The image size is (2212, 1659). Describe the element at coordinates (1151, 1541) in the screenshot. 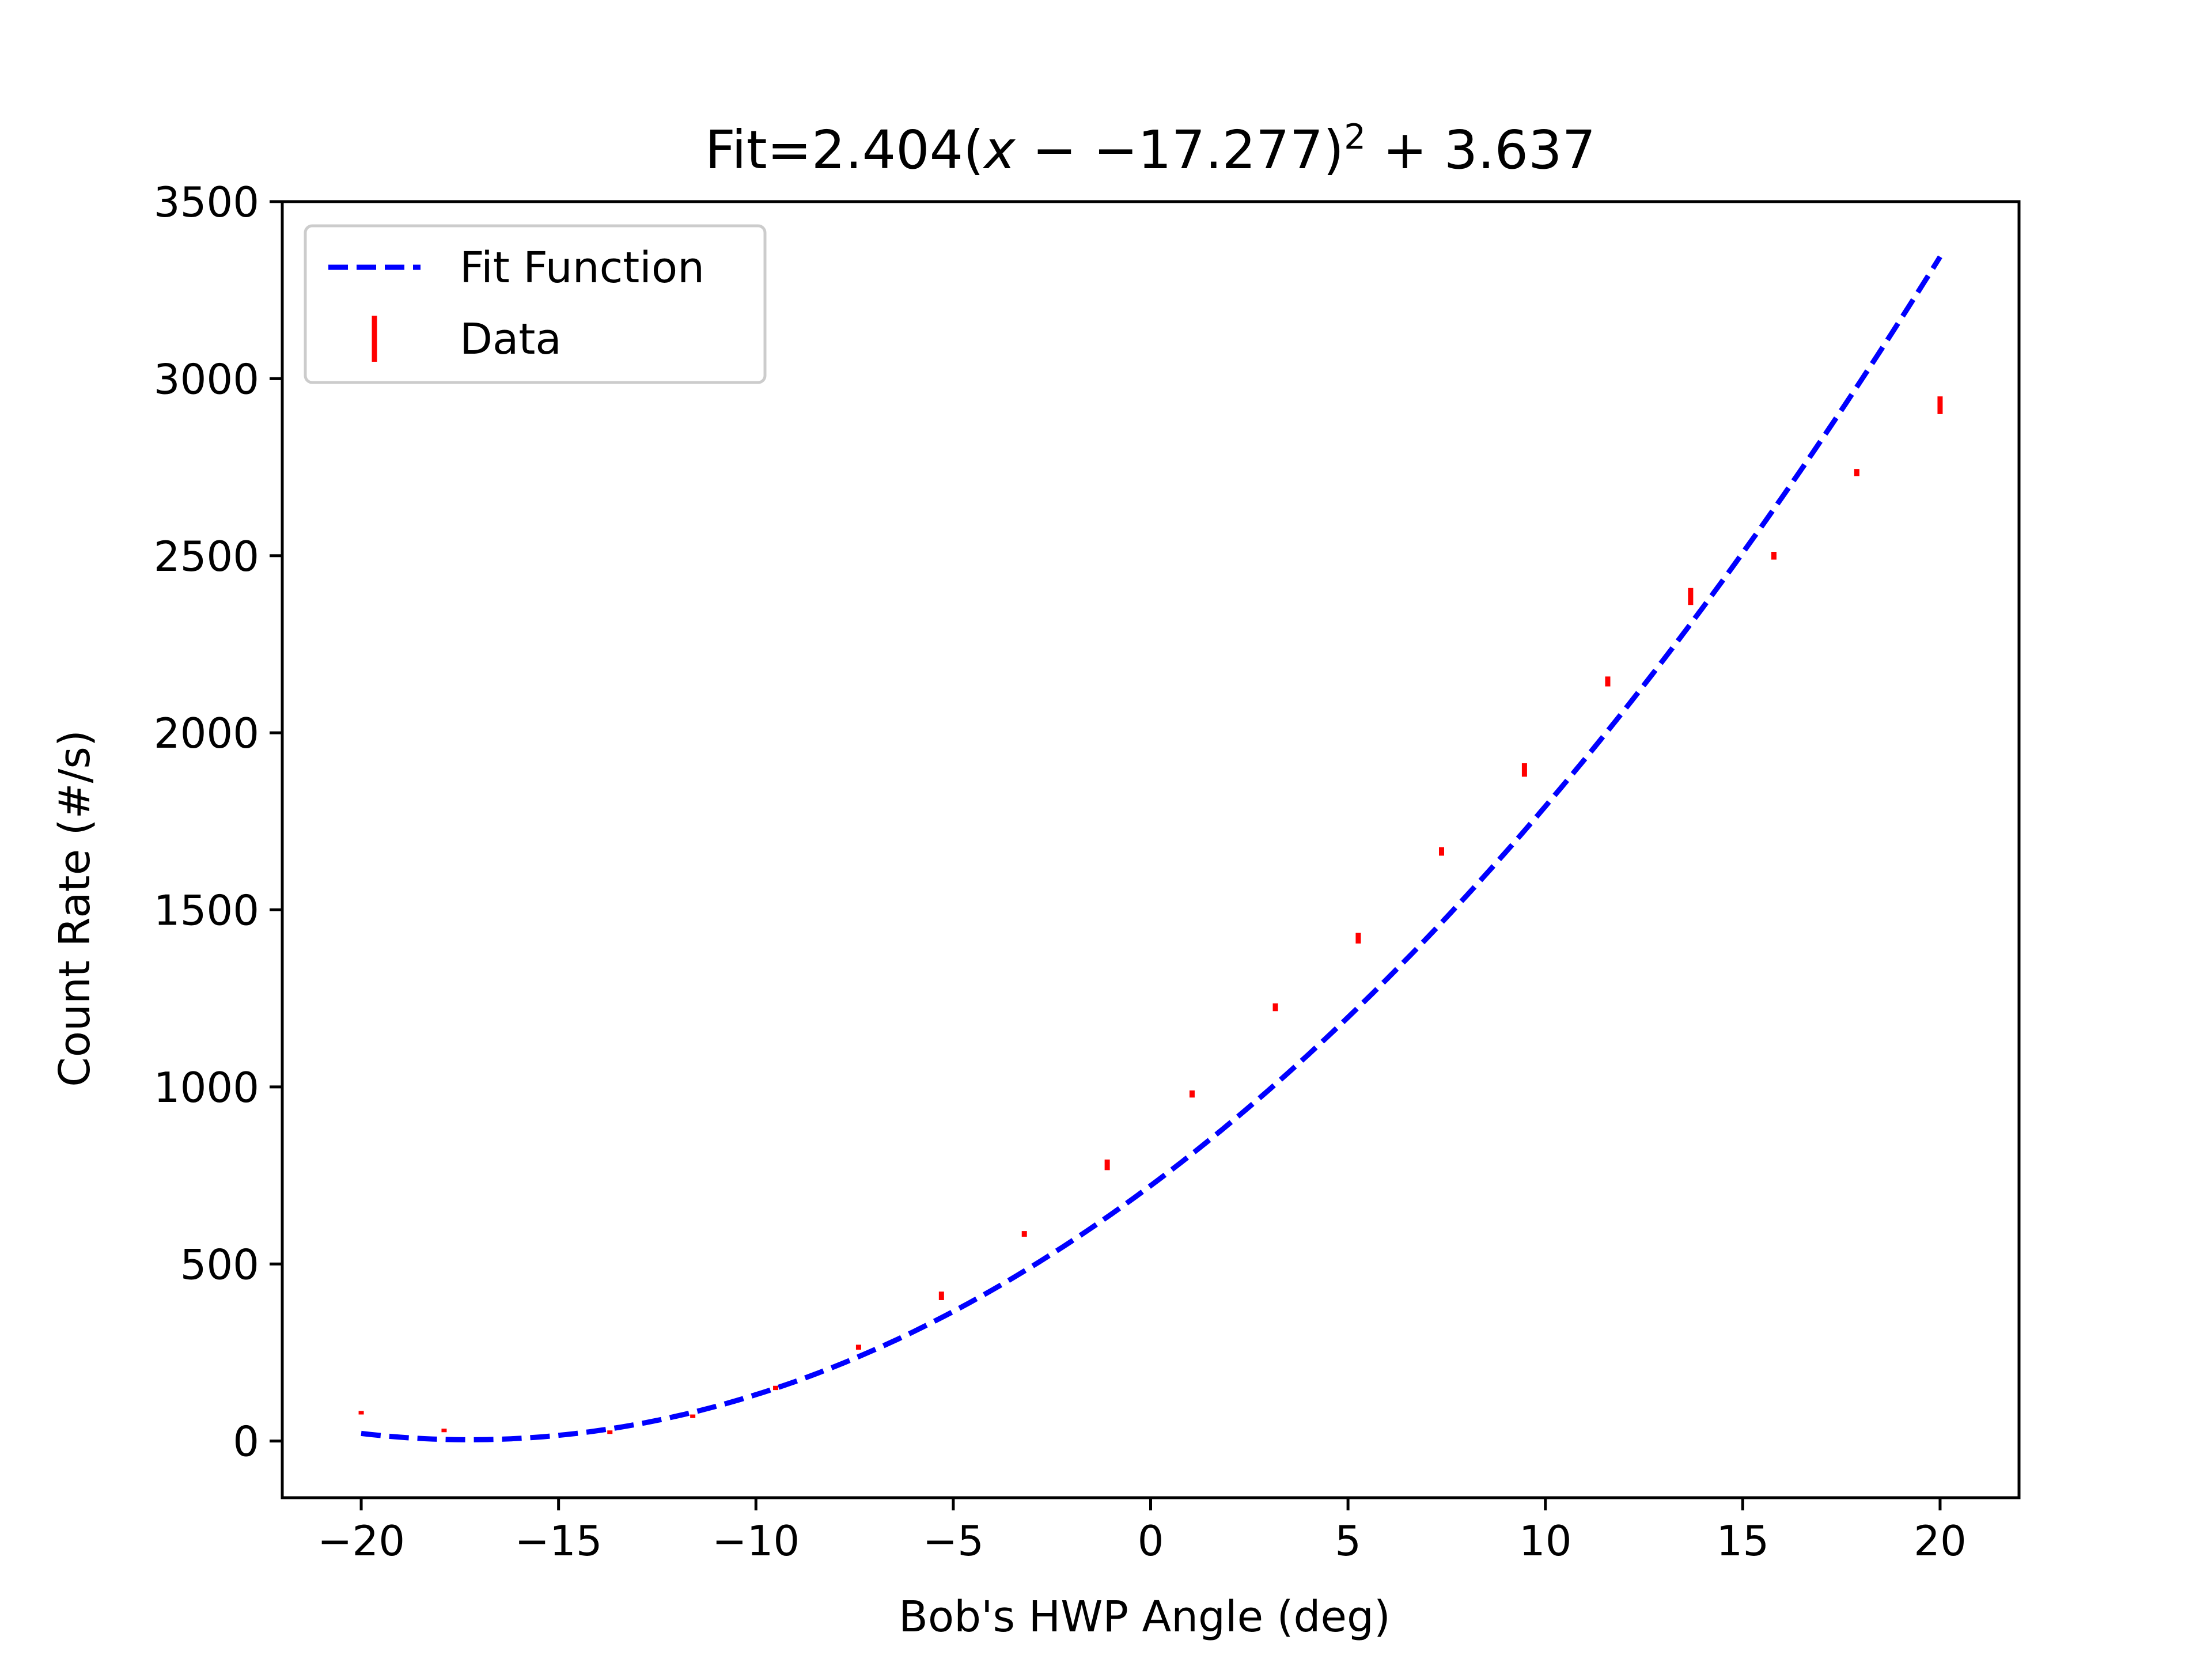

I see `x-tick-label: 0` at that location.